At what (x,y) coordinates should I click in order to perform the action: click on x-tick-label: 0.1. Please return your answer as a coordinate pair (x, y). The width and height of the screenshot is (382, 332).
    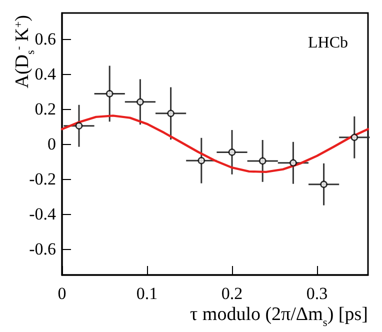
    Looking at the image, I should click on (147, 293).